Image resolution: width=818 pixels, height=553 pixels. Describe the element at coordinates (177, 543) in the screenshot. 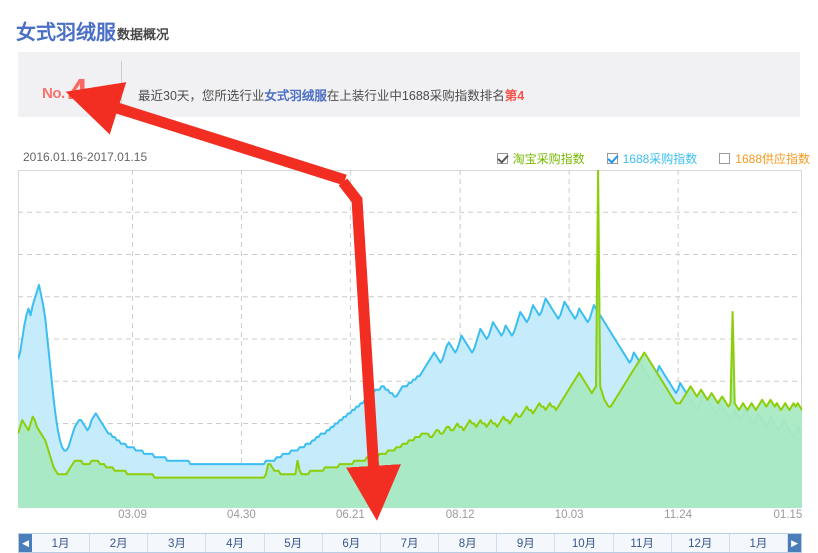

I see `month-tab-3: 3月` at that location.